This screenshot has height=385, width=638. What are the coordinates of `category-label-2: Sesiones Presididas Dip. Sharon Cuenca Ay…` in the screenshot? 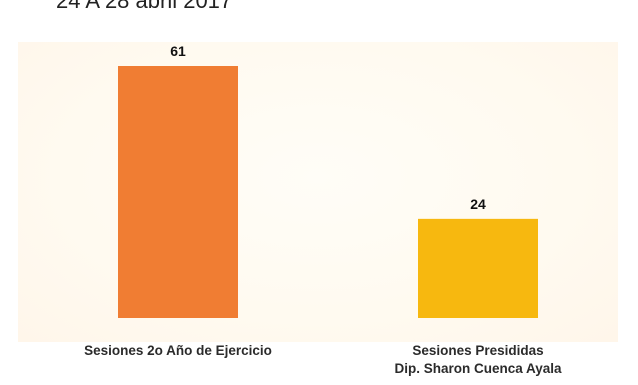 It's located at (478, 359).